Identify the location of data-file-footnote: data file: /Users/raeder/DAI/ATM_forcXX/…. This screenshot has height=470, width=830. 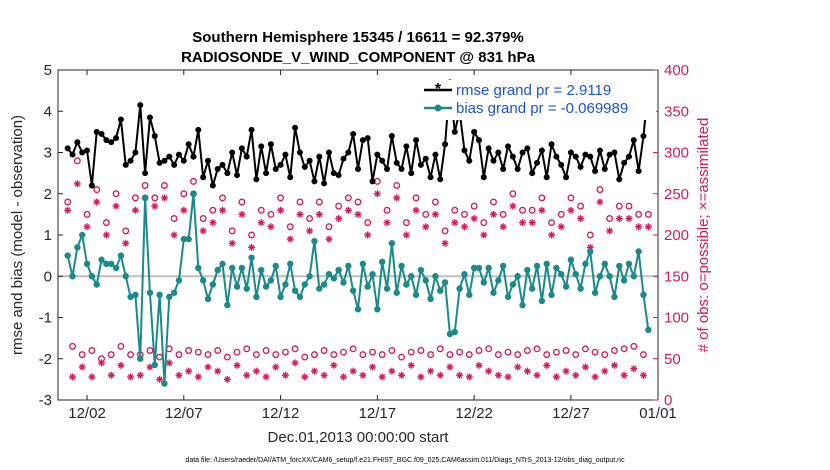
(405, 460).